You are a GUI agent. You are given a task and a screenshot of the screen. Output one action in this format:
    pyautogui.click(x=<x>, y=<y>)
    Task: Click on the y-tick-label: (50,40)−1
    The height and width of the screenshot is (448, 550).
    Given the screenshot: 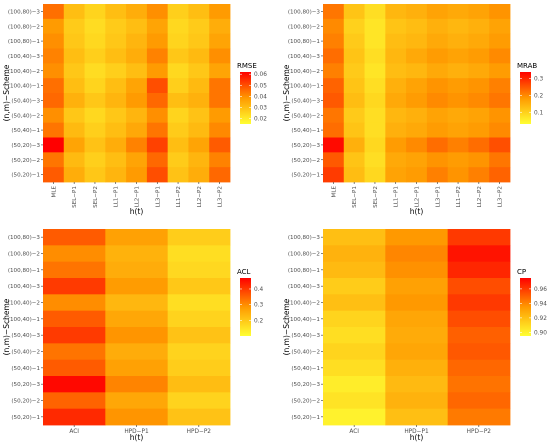 What is the action you would take?
    pyautogui.click(x=25, y=131)
    